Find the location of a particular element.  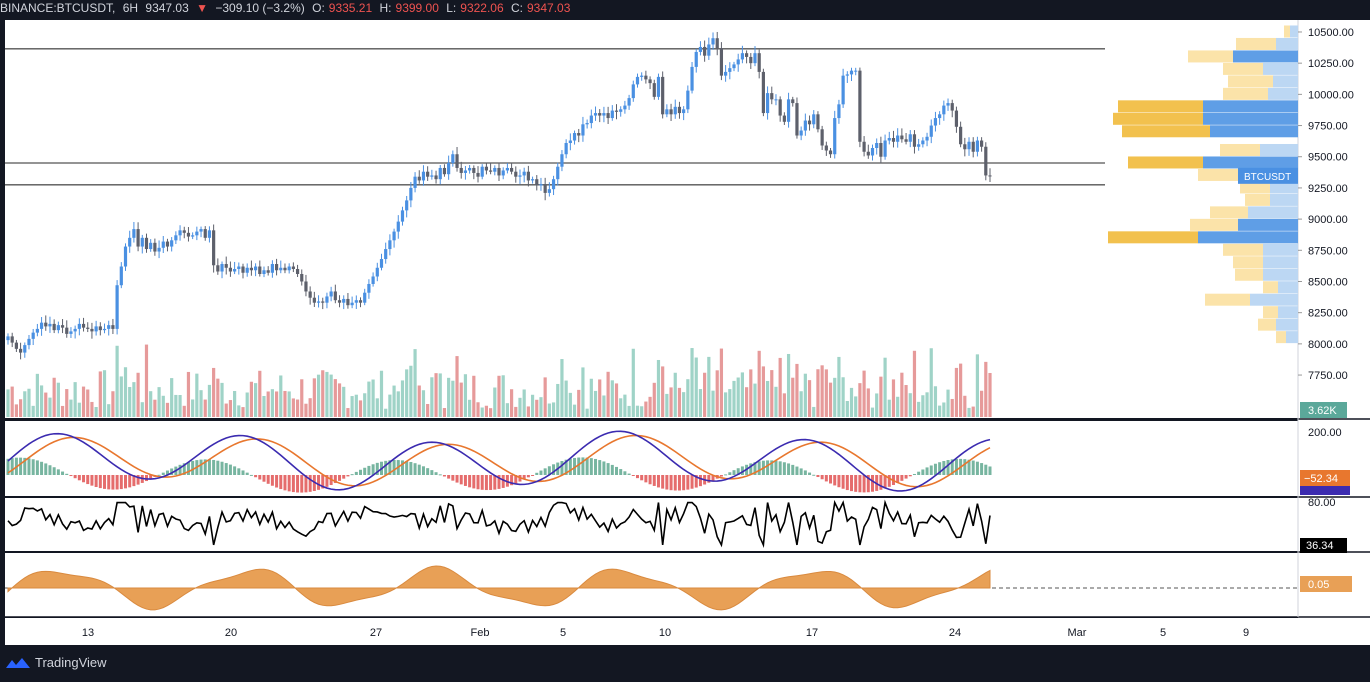

macd-tick-label: 200.00 is located at coordinates (1325, 433).